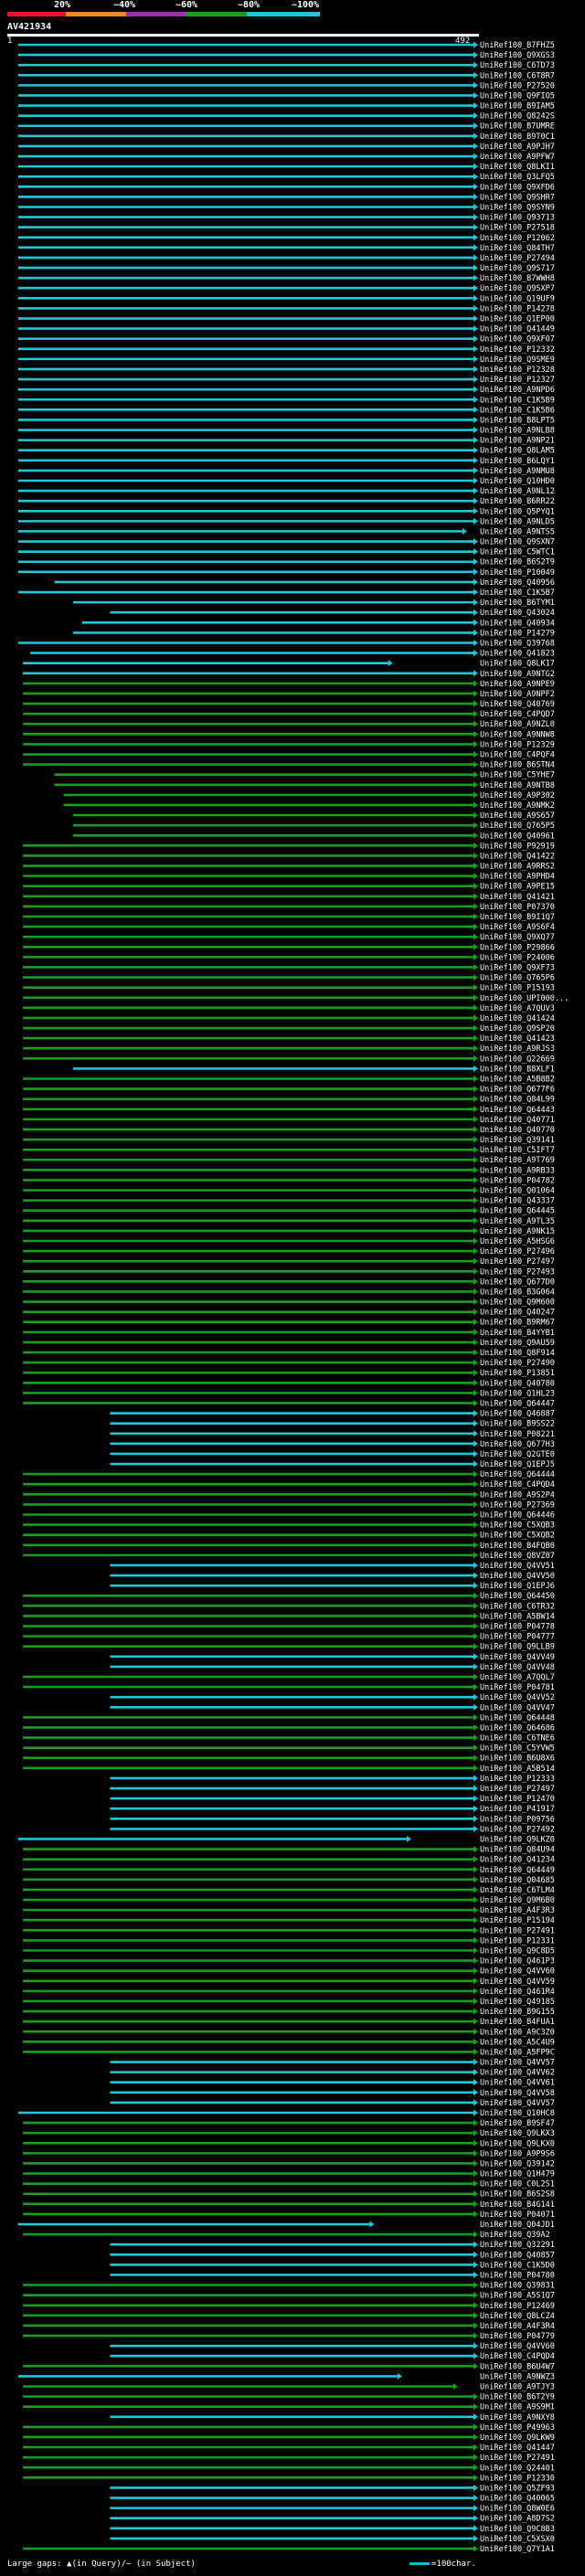 The width and height of the screenshot is (585, 2576). What do you see at coordinates (517, 1414) in the screenshot?
I see `hit-label: UniRef100_Q46887` at bounding box center [517, 1414].